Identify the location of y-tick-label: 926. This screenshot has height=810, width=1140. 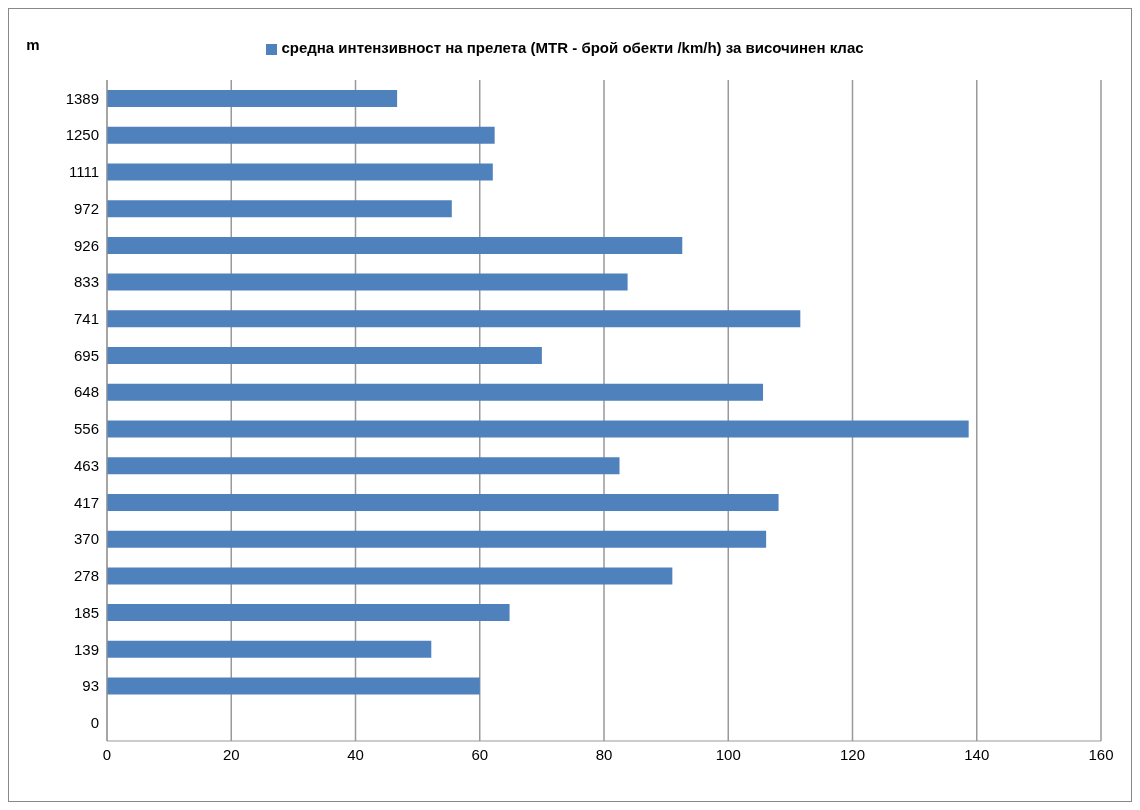
(86, 245).